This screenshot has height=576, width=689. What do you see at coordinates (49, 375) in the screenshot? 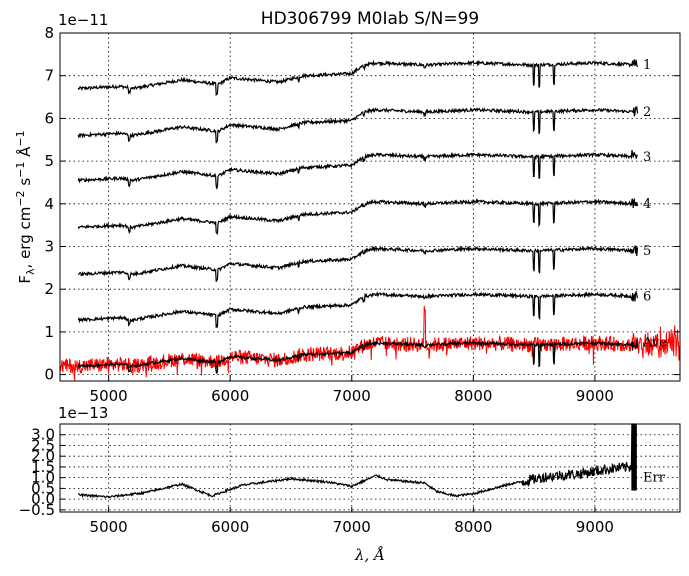
I see `top-ytick-label: 0` at bounding box center [49, 375].